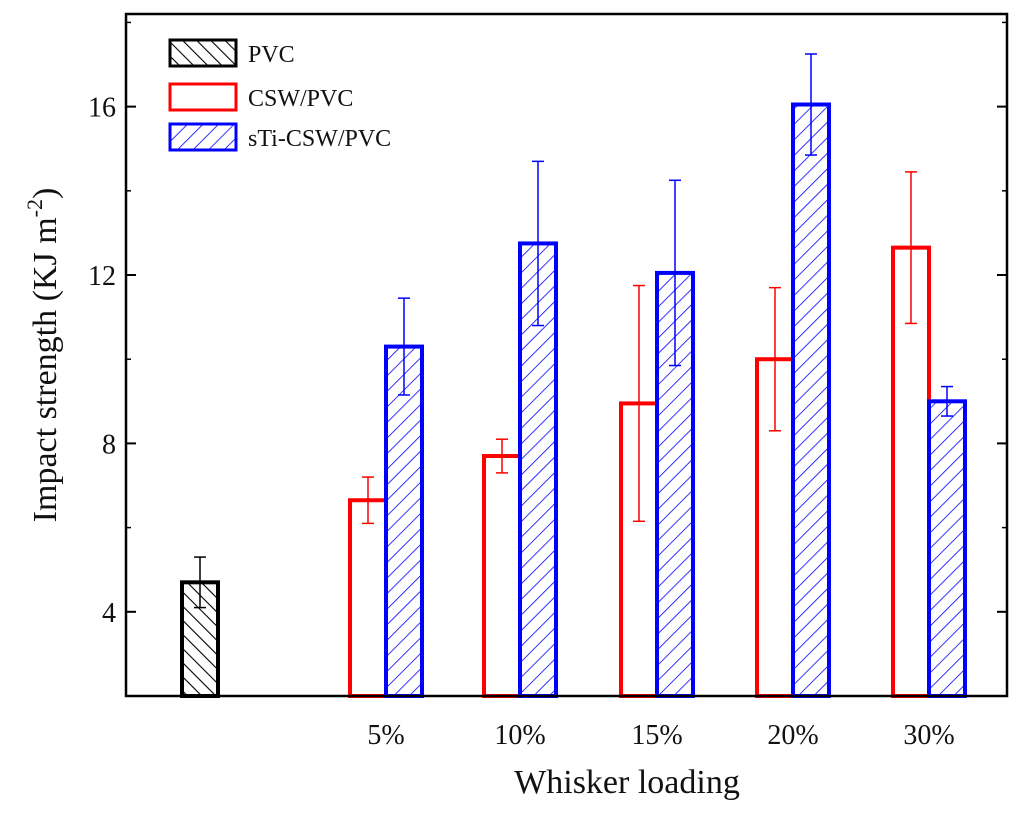  I want to click on legend-swatch-sti-csw-pvc, so click(203, 137).